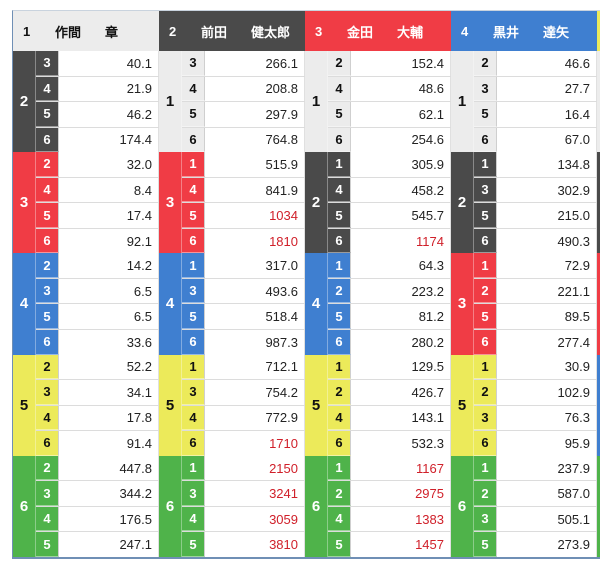 This screenshot has height=568, width=600. I want to click on odds-row: 5 16.4, so click(535, 115).